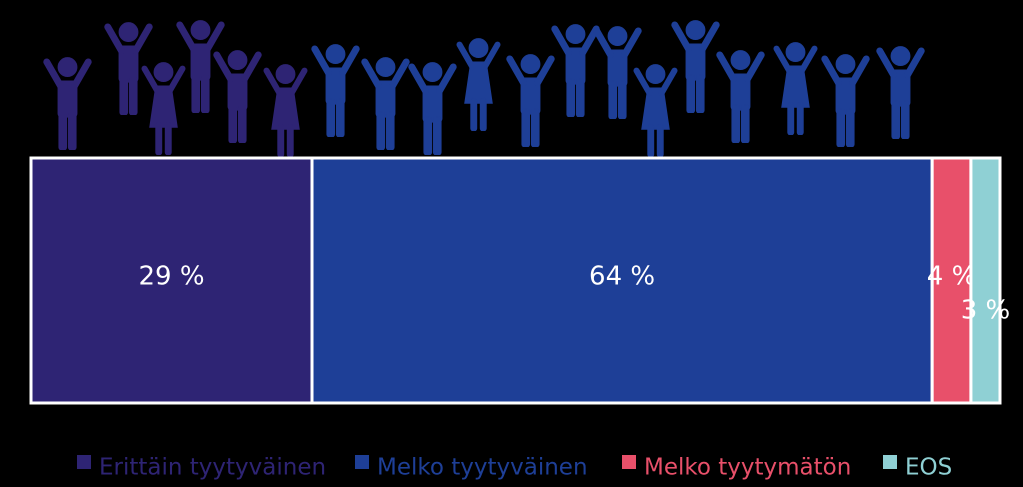 Image resolution: width=1023 pixels, height=487 pixels. Describe the element at coordinates (928, 468) in the screenshot. I see `legend-label: EOS` at that location.